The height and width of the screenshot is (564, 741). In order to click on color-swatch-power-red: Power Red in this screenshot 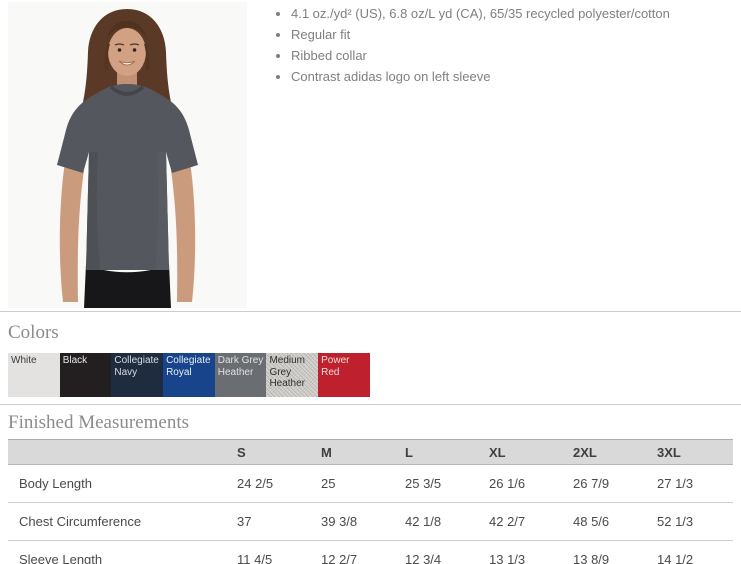, I will do `click(344, 375)`.